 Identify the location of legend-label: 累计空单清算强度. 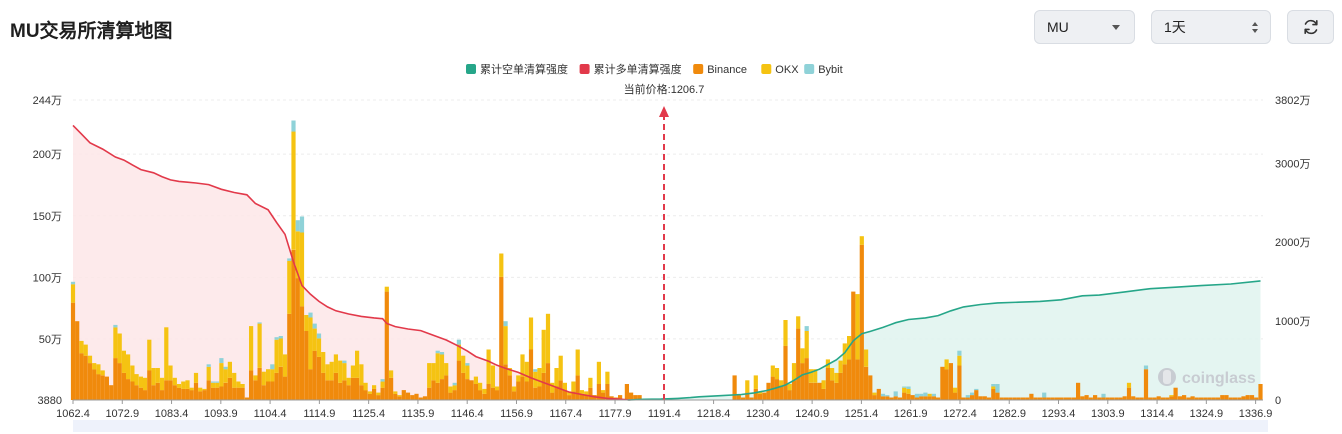
(524, 69).